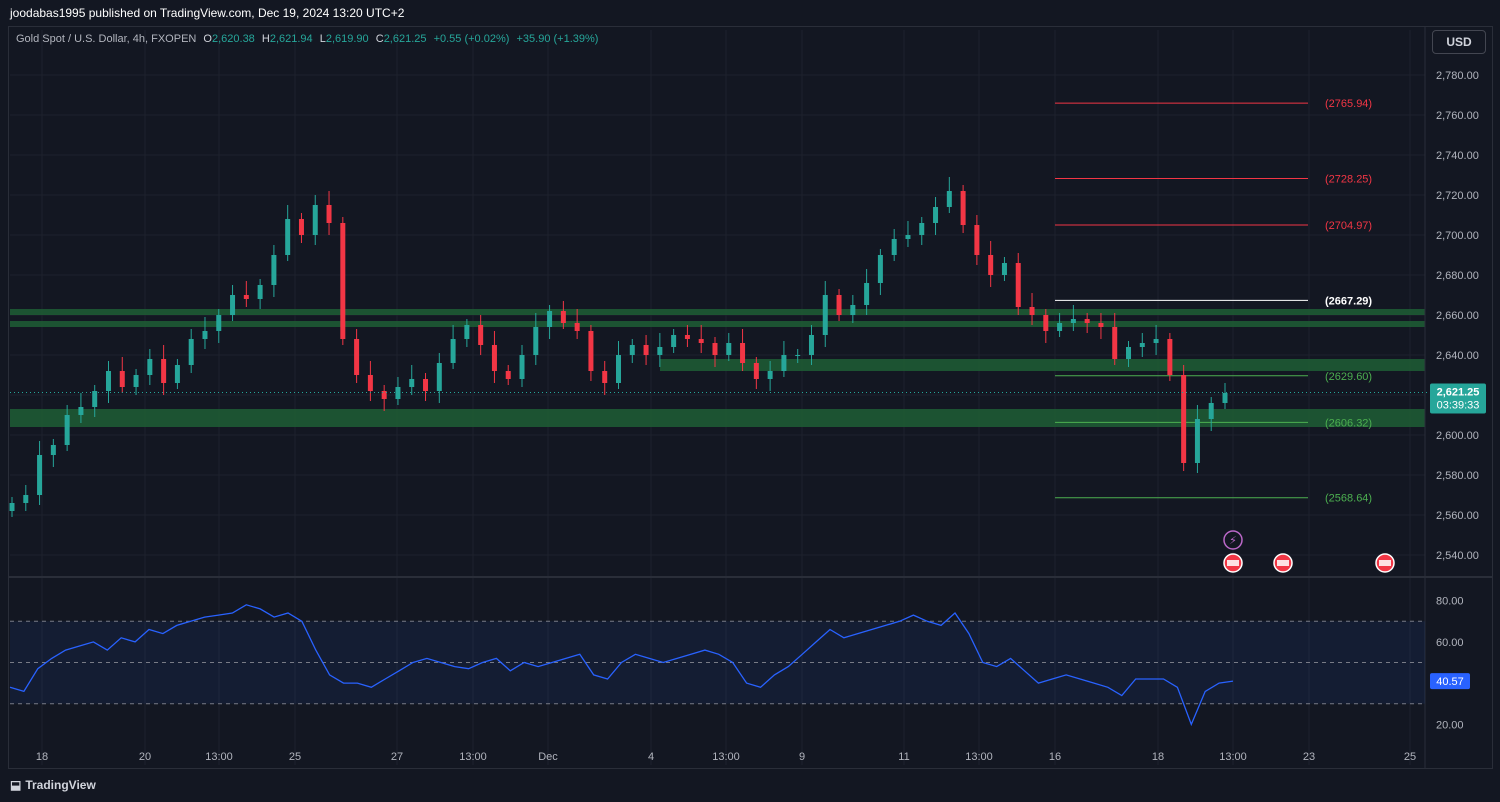 The width and height of the screenshot is (1500, 802). Describe the element at coordinates (106, 39) in the screenshot. I see `symbol-name: Gold Spot / U.S. Dollar, 4h, FXOPEN` at that location.